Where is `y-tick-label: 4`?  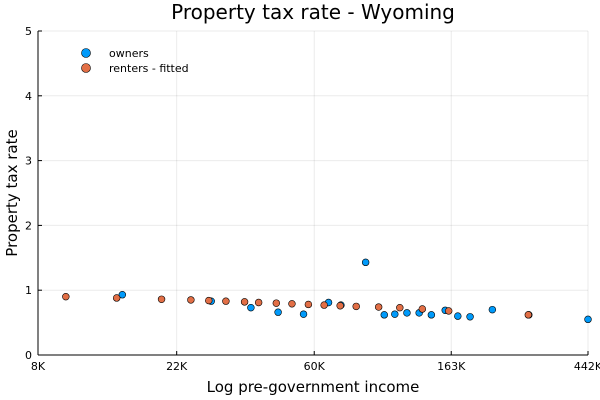
y-tick-label: 4 is located at coordinates (28, 96).